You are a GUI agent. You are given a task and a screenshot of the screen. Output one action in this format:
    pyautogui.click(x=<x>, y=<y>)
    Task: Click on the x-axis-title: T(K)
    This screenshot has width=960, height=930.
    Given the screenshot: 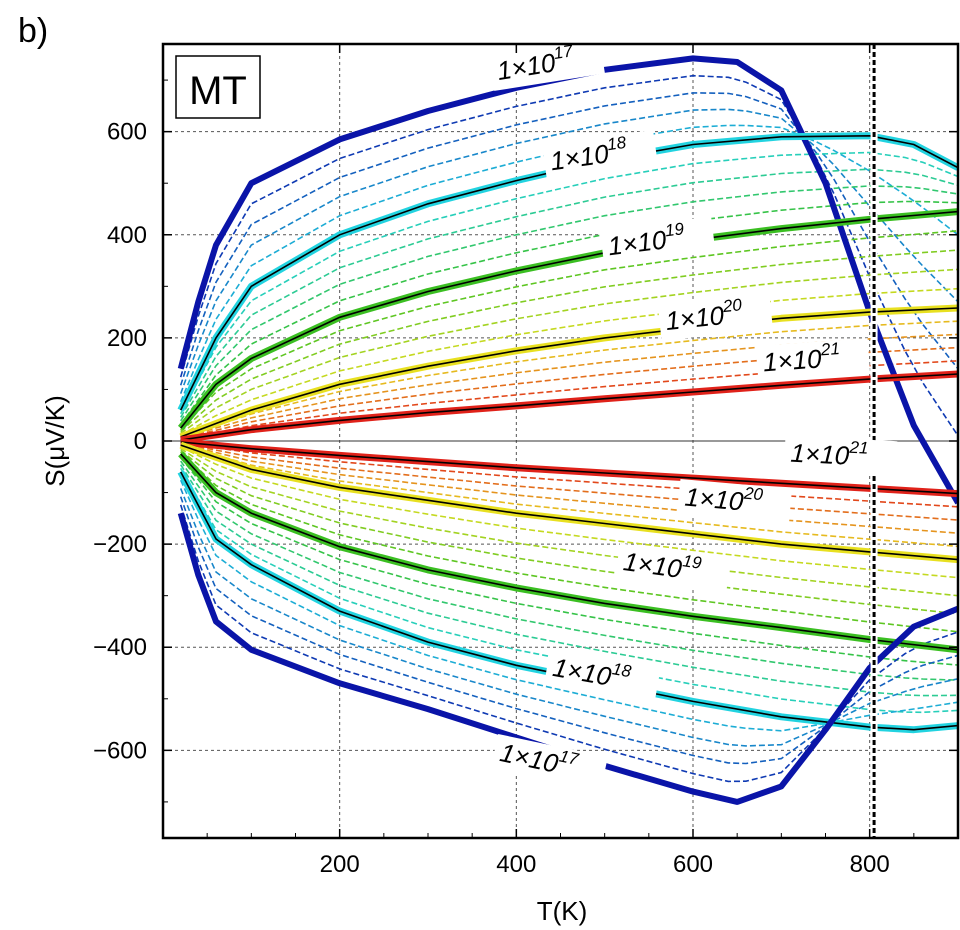 What is the action you would take?
    pyautogui.click(x=562, y=911)
    